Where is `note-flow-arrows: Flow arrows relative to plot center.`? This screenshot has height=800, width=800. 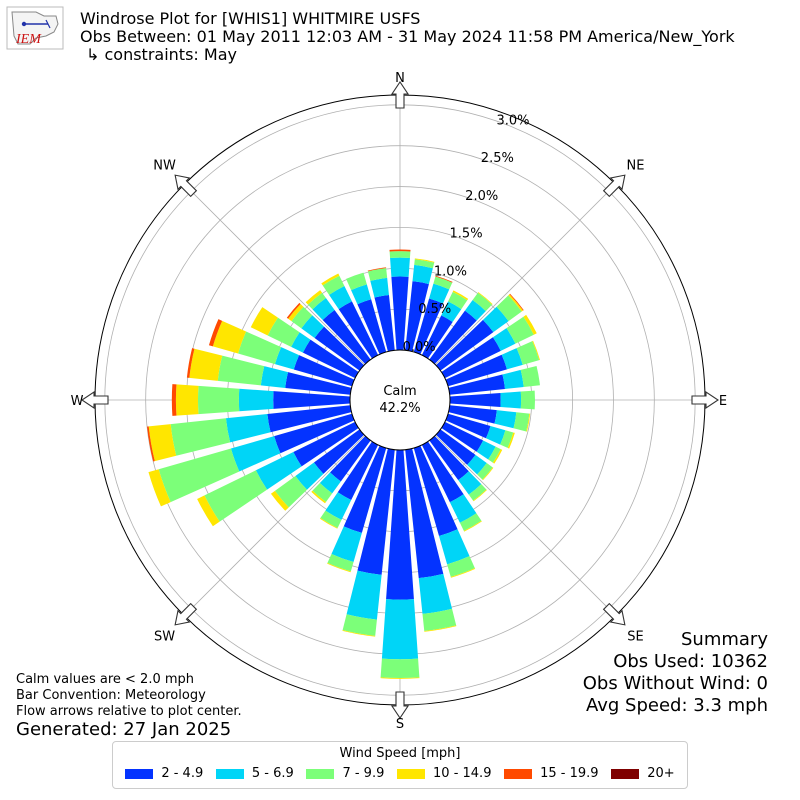
note-flow-arrows: Flow arrows relative to plot center. is located at coordinates (129, 711).